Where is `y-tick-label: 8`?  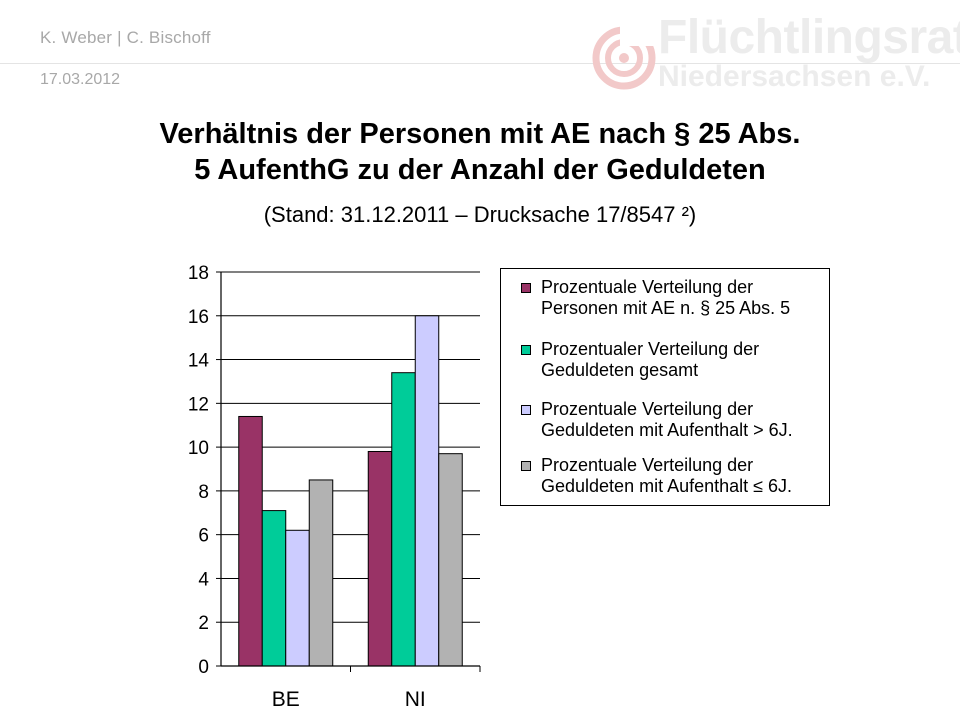 y-tick-label: 8 is located at coordinates (203, 492).